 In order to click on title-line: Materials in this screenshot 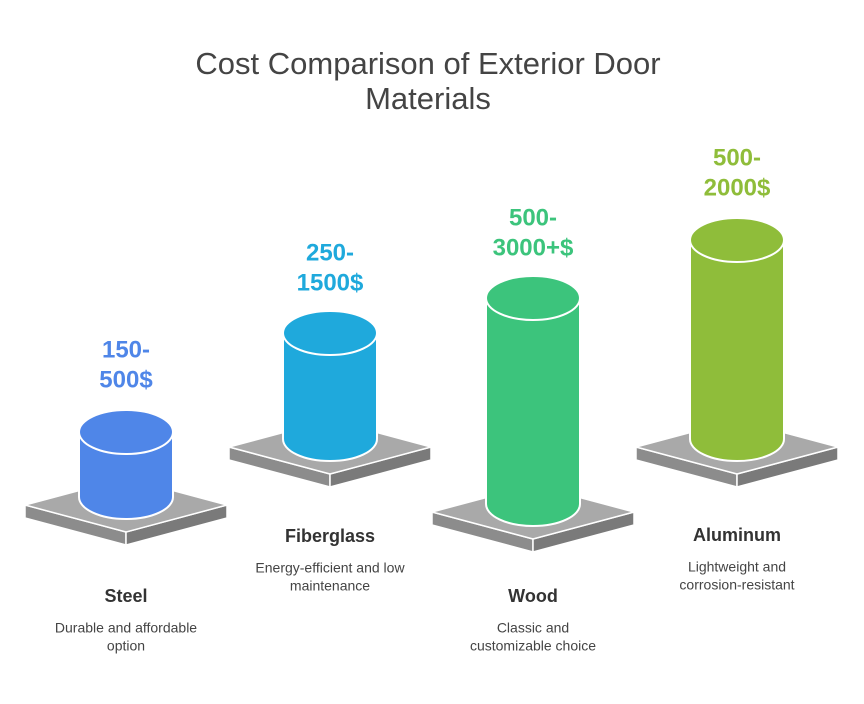, I will do `click(428, 98)`.